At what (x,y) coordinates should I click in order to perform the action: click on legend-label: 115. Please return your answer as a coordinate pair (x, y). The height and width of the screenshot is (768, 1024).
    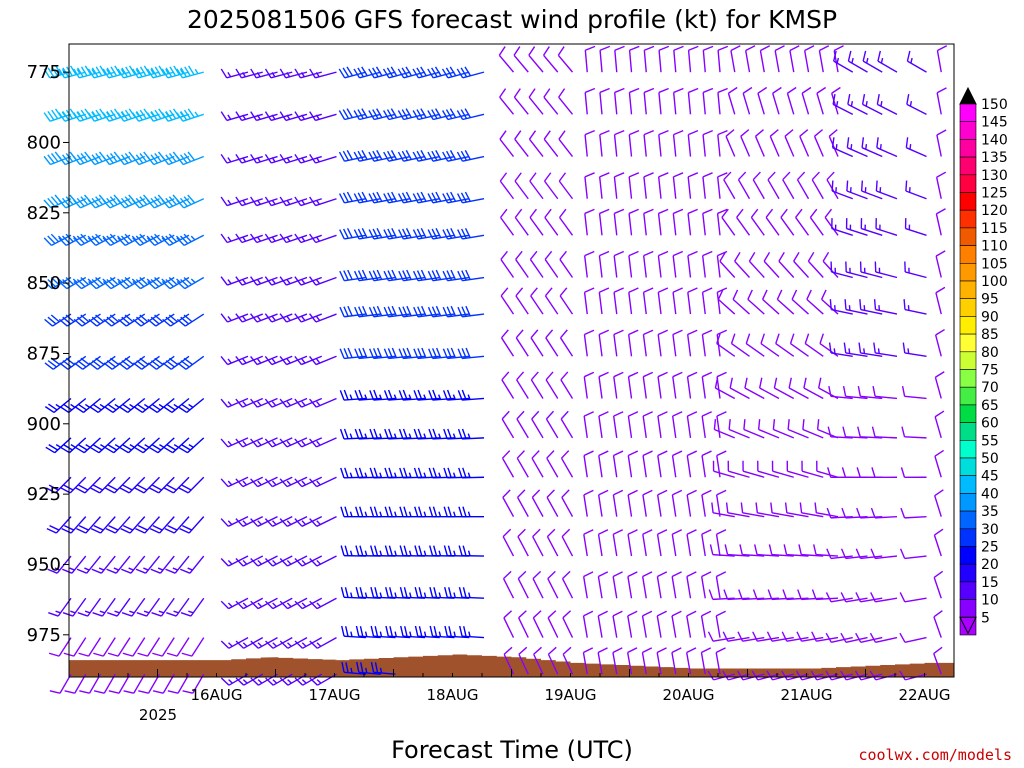
    Looking at the image, I should click on (994, 229).